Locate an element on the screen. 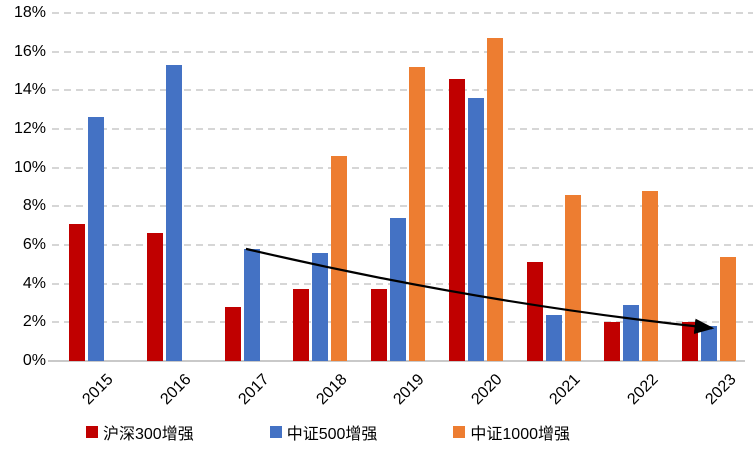  y-tick-label: 16% is located at coordinates (29, 51).